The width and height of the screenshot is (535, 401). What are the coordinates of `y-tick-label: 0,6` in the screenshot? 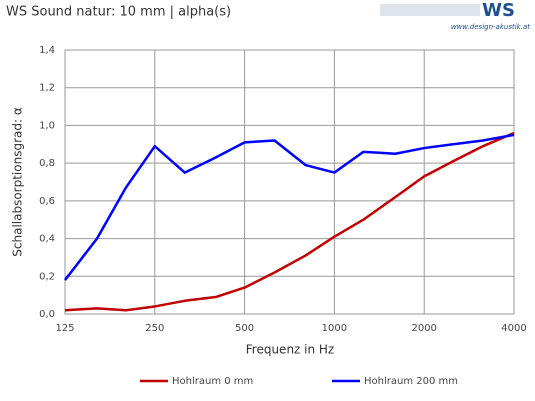 It's located at (47, 201).